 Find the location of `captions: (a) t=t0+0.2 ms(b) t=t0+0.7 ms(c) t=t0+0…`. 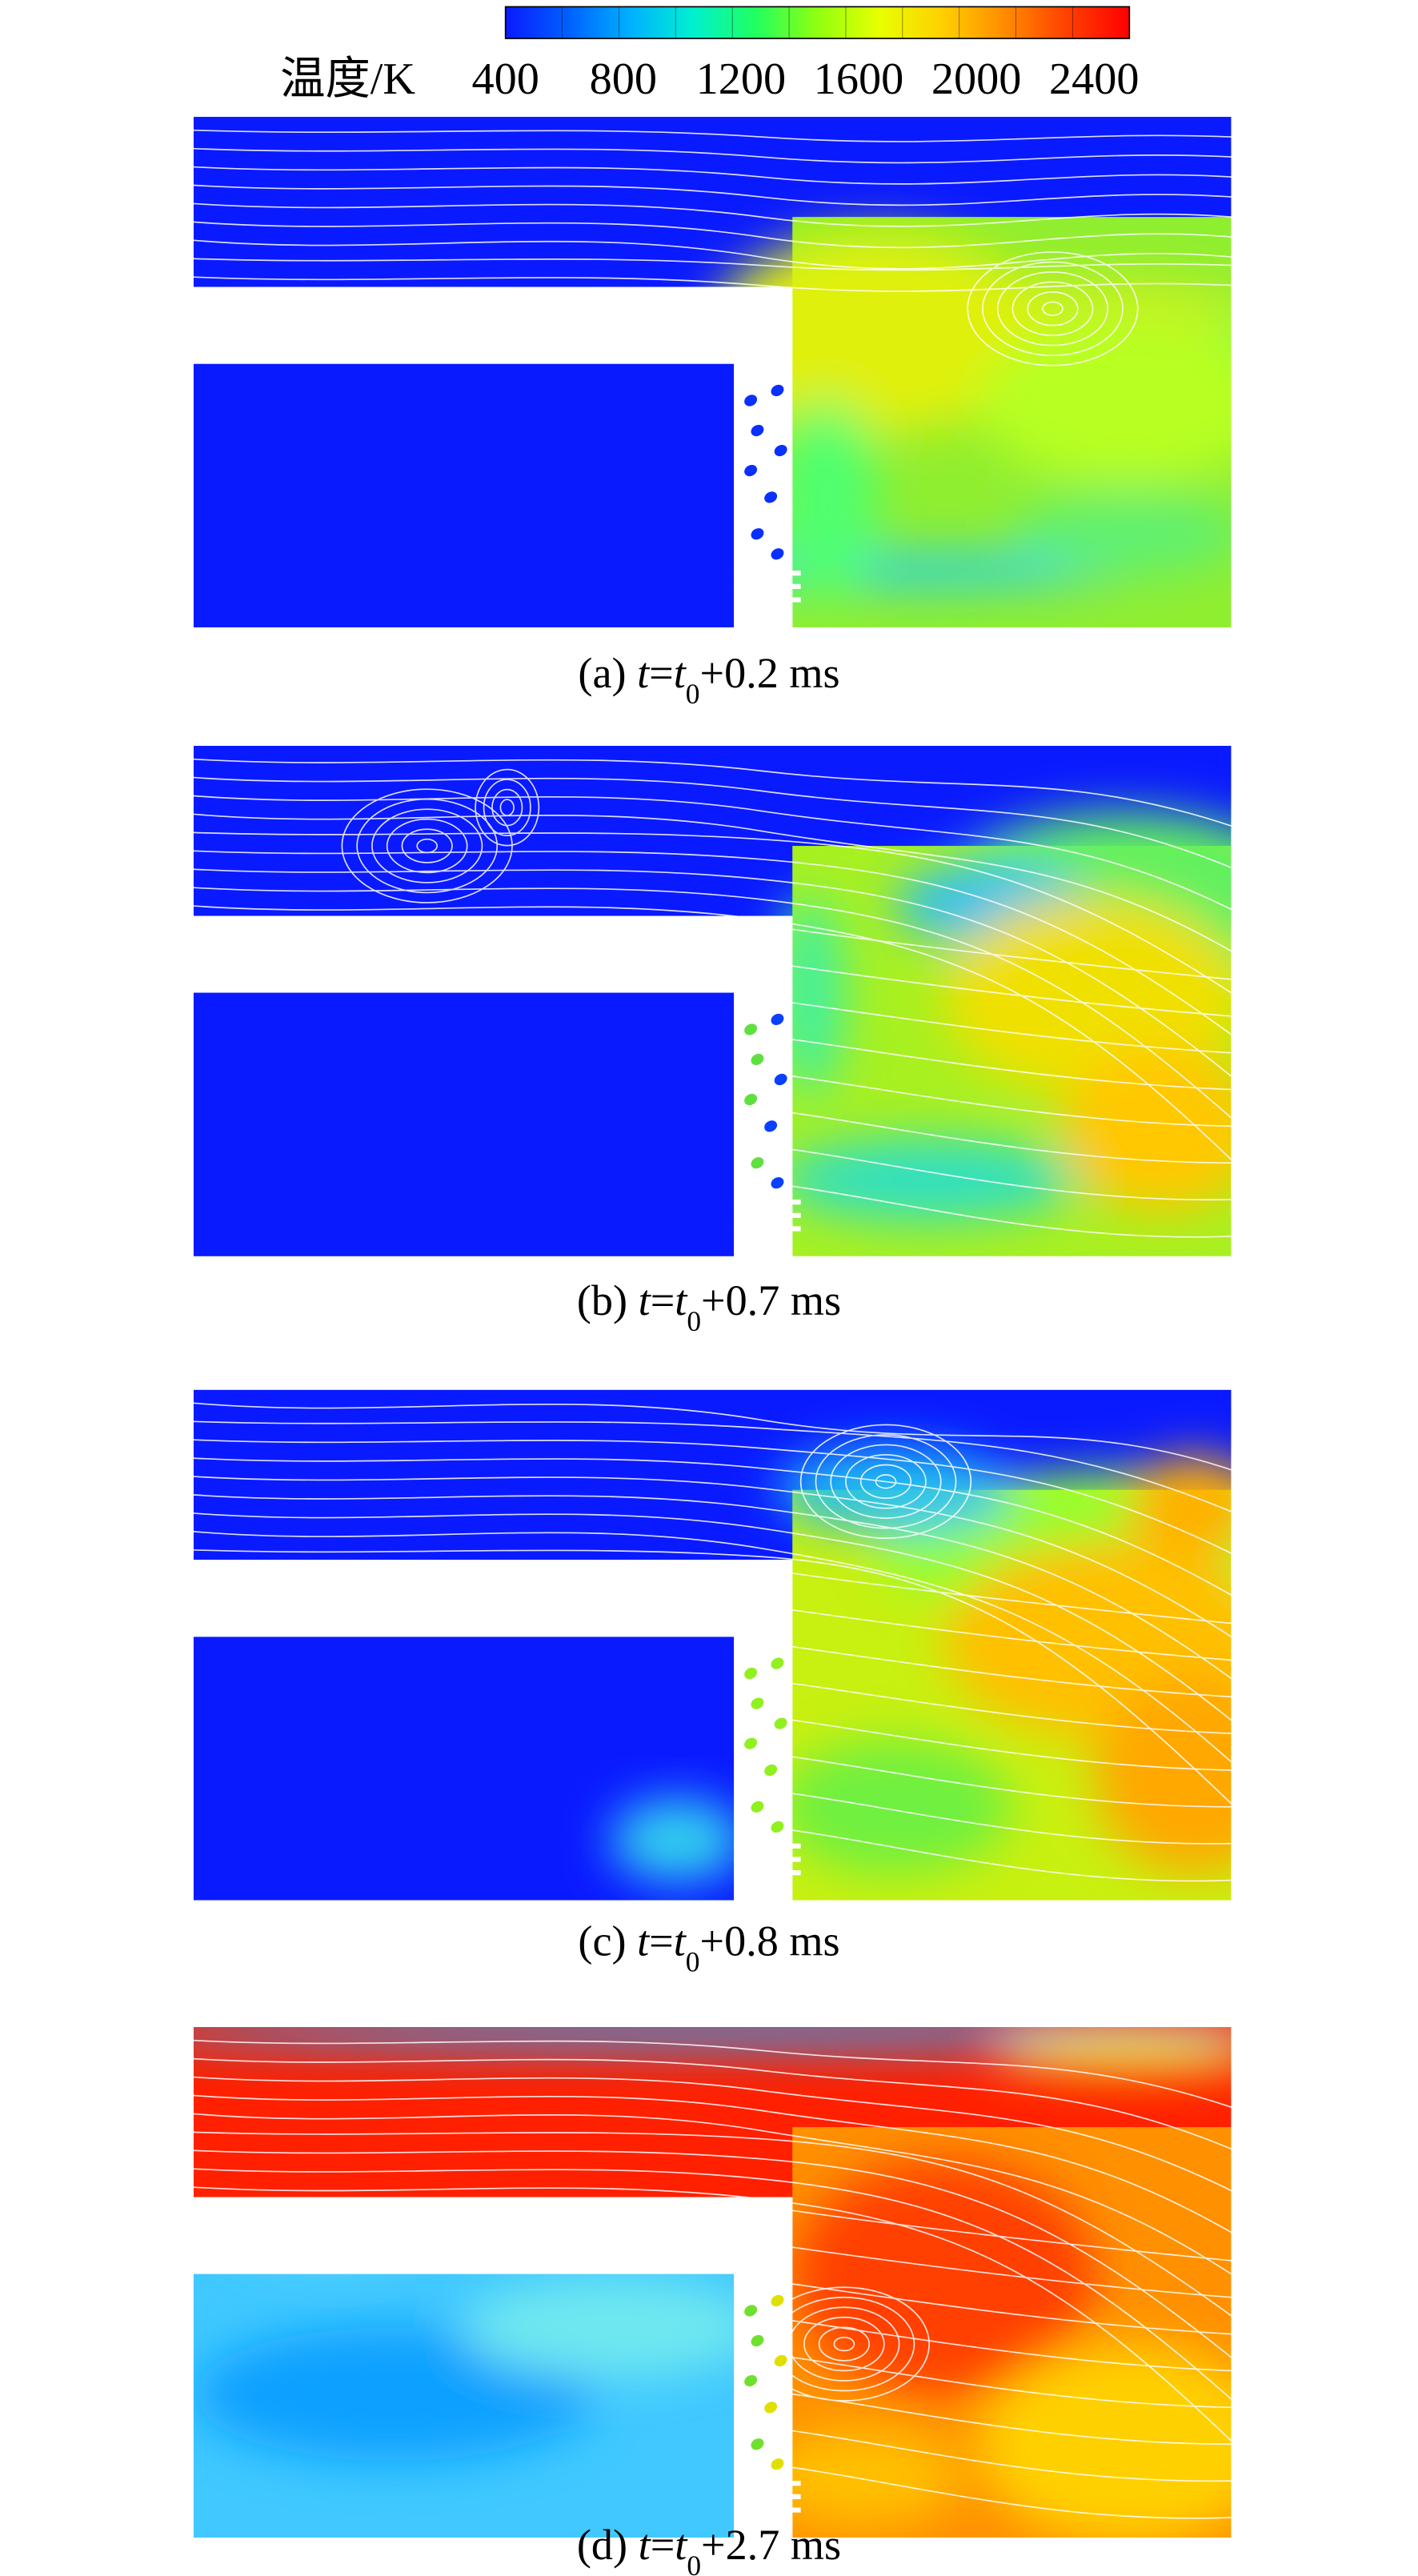

captions: (a) t=t0+0.2 ms(b) t=t0+0.7 ms(c) t=t0+0… is located at coordinates (709, 1612).